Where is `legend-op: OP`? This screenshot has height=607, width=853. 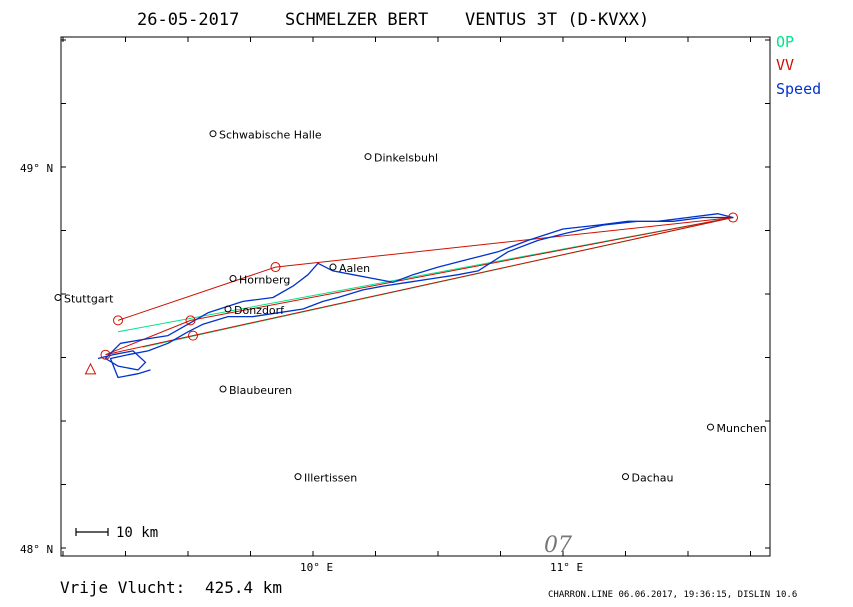
legend-op: OP is located at coordinates (785, 42).